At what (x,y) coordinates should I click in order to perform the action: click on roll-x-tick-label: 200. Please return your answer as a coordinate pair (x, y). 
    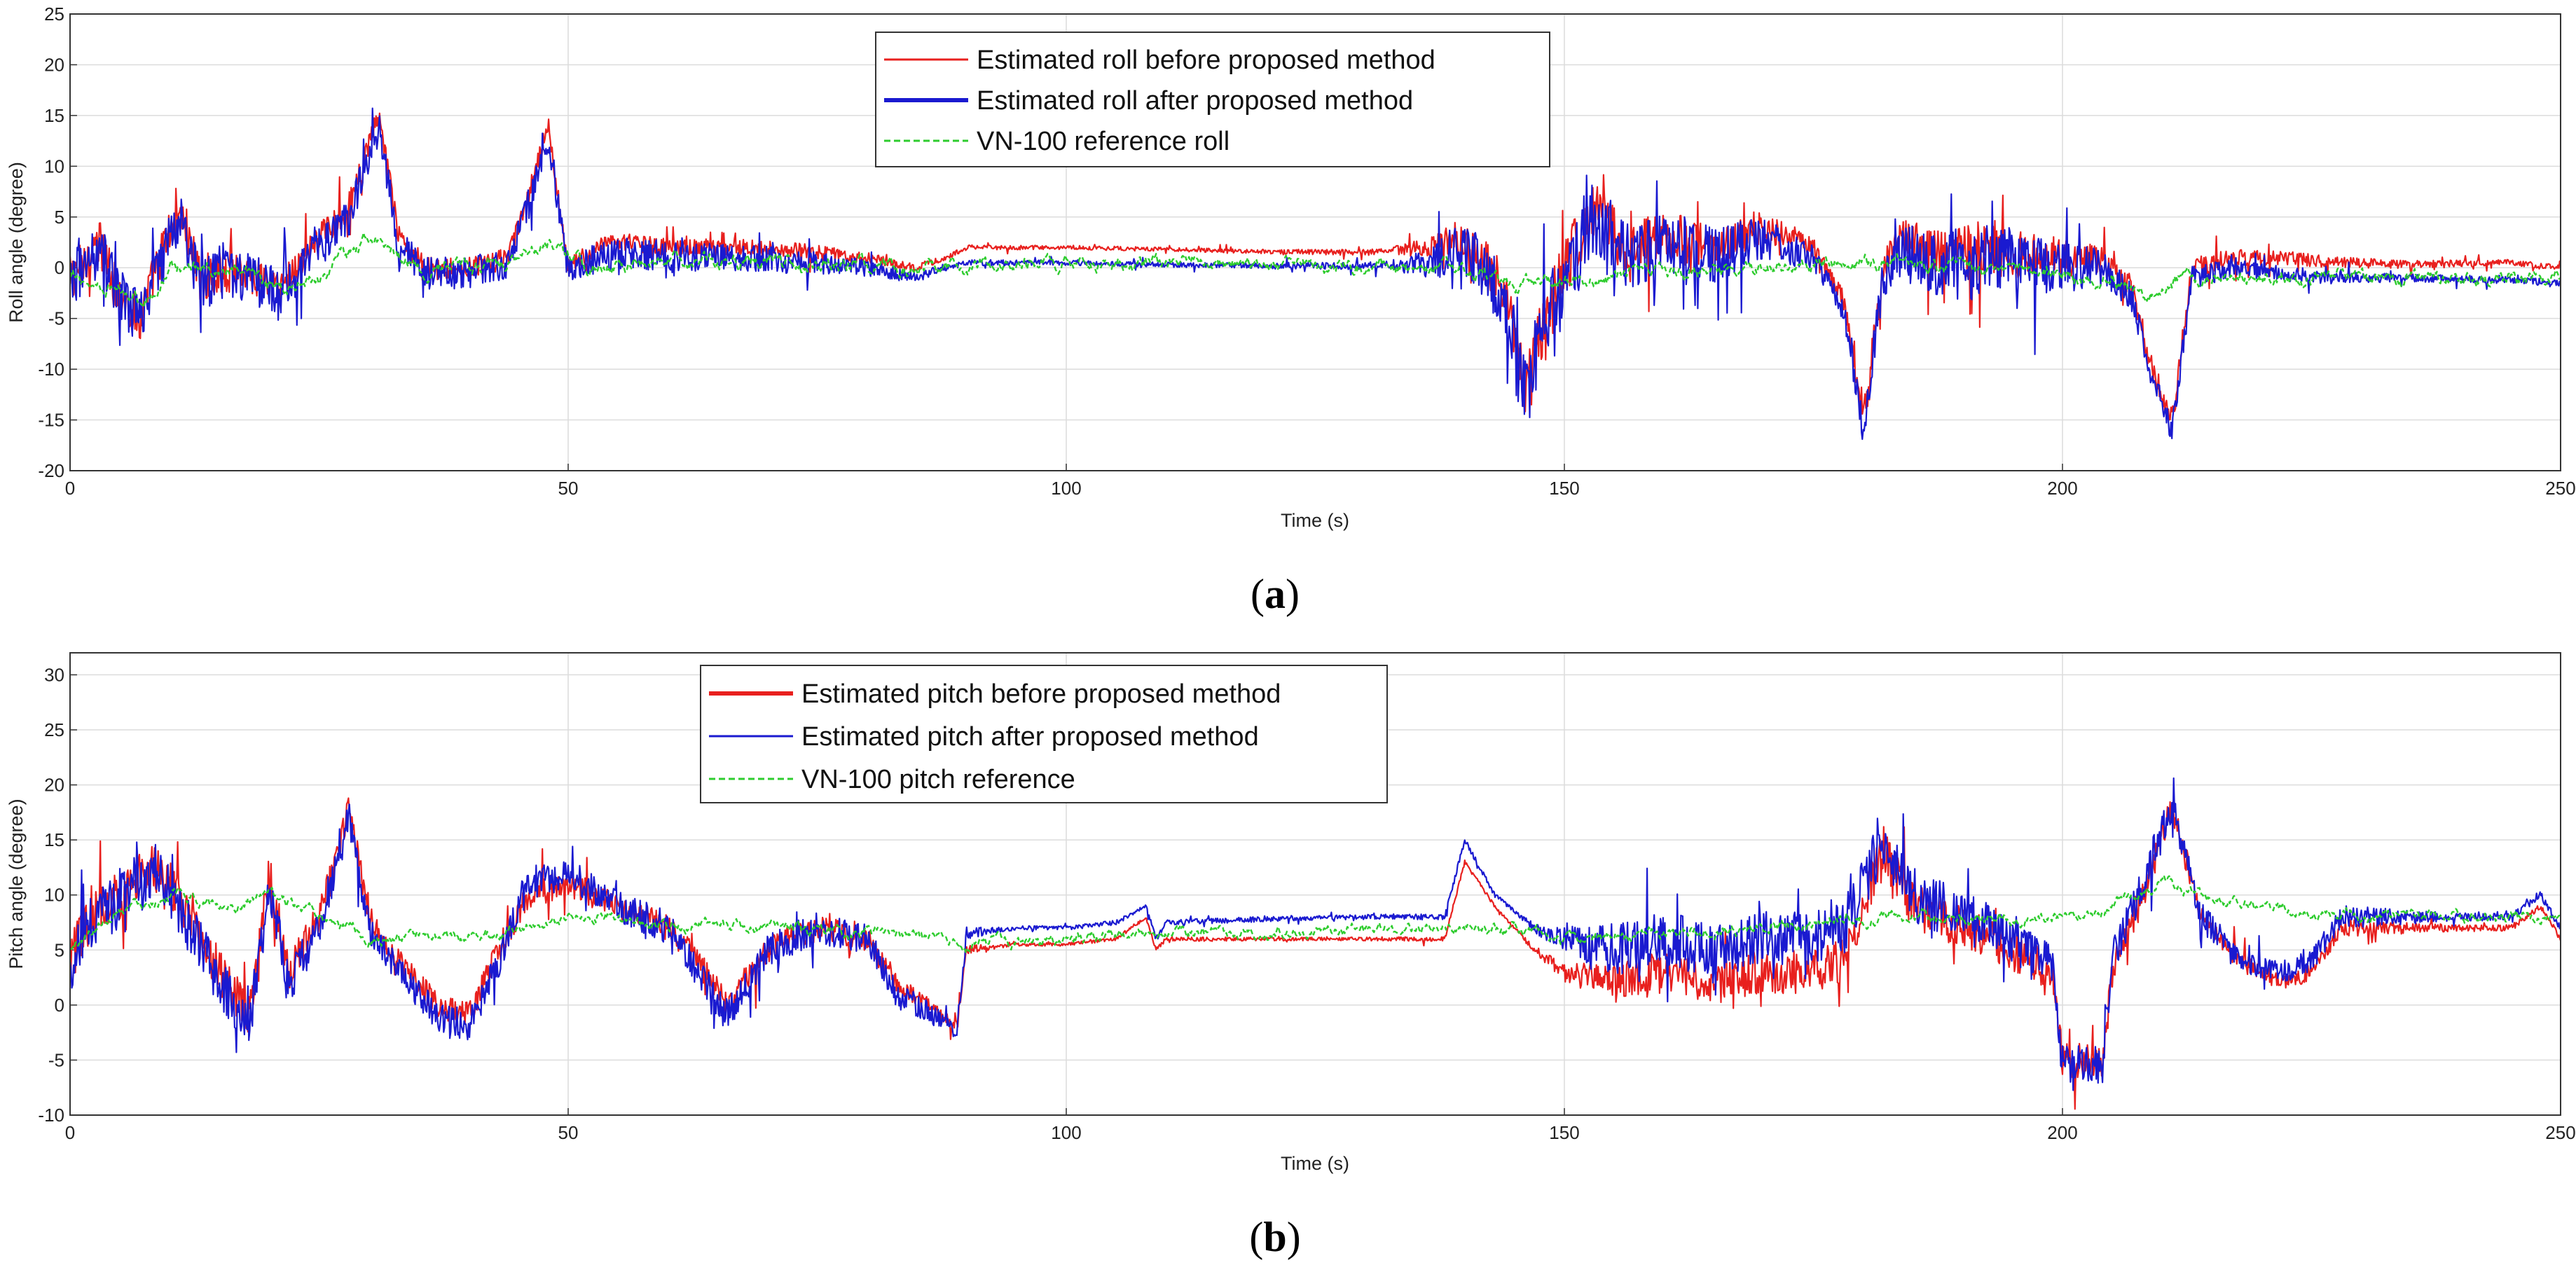
    Looking at the image, I should click on (2062, 489).